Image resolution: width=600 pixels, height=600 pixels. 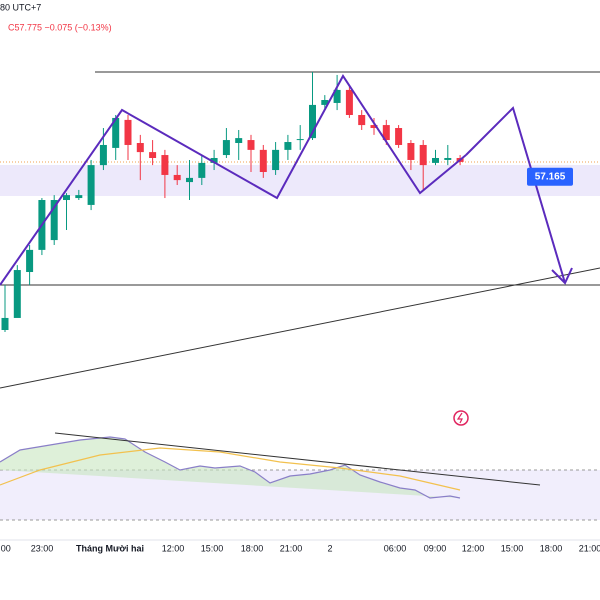 I want to click on rsi-fill, so click(x=230, y=467).